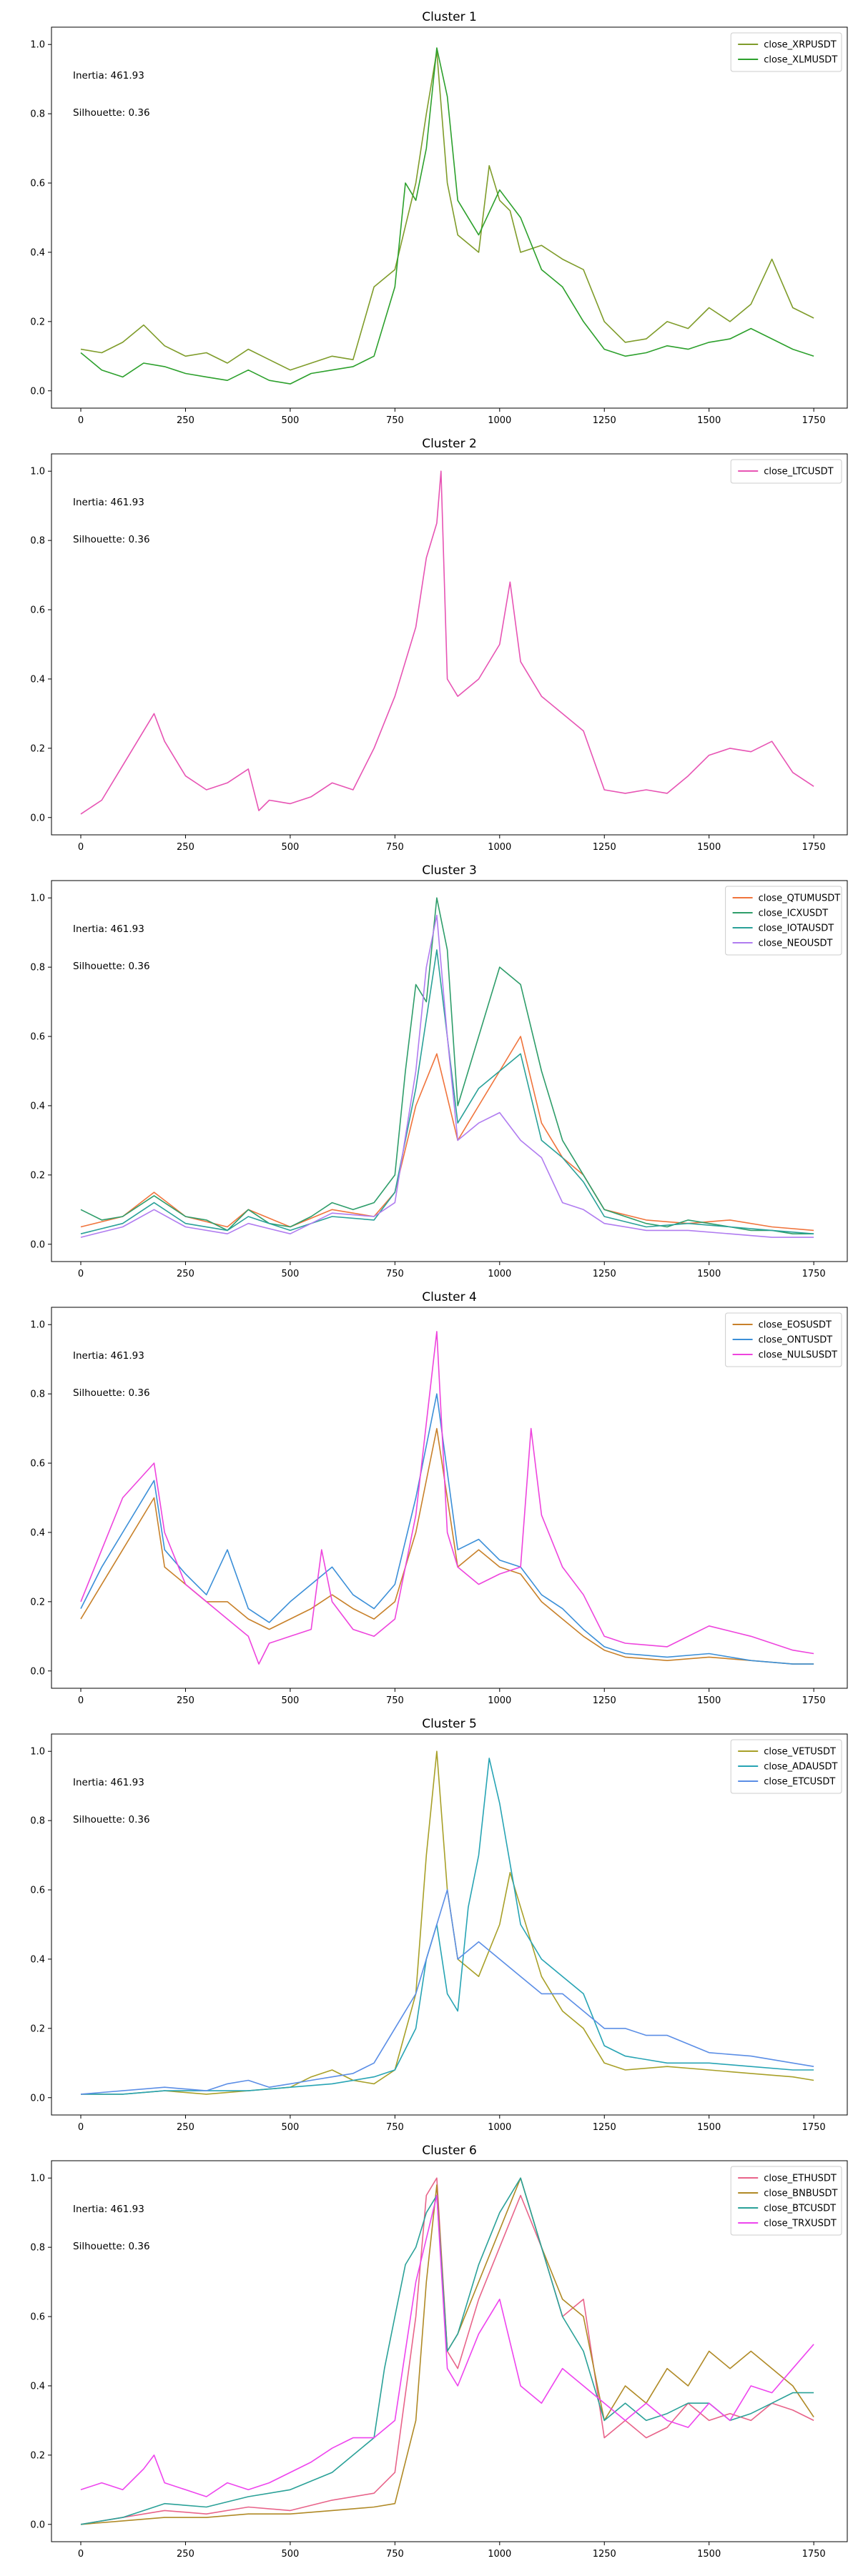  What do you see at coordinates (799, 1783) in the screenshot?
I see `legend-entry: close_ETCUSDT` at bounding box center [799, 1783].